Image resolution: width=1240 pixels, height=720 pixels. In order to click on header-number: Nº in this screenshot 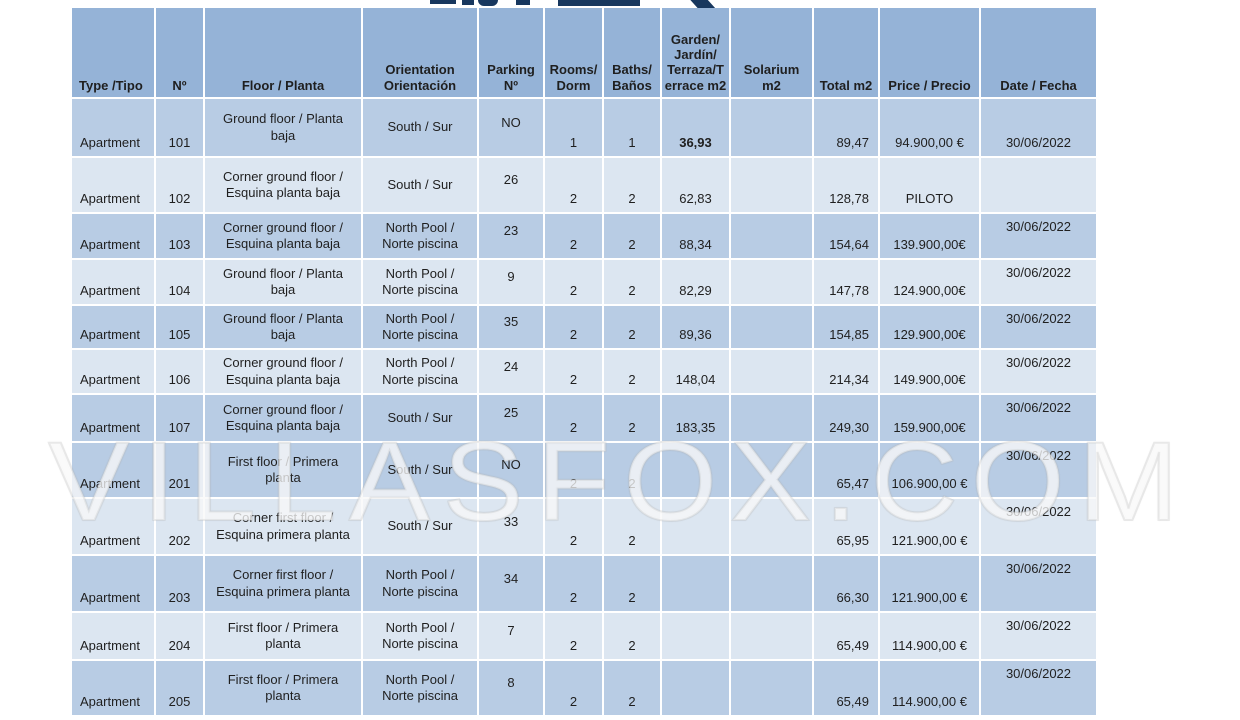, I will do `click(179, 52)`.